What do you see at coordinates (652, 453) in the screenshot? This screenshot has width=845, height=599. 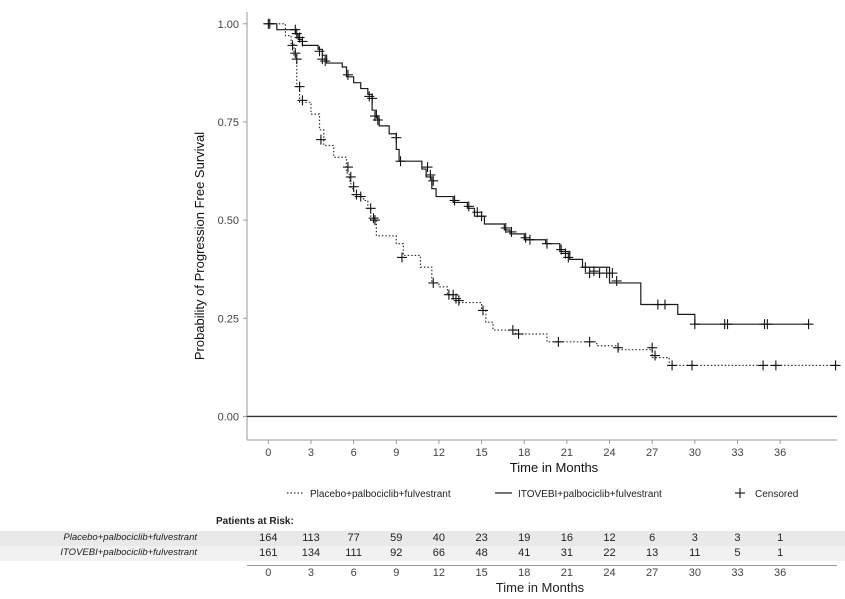 I see `x-tick-label: 27` at bounding box center [652, 453].